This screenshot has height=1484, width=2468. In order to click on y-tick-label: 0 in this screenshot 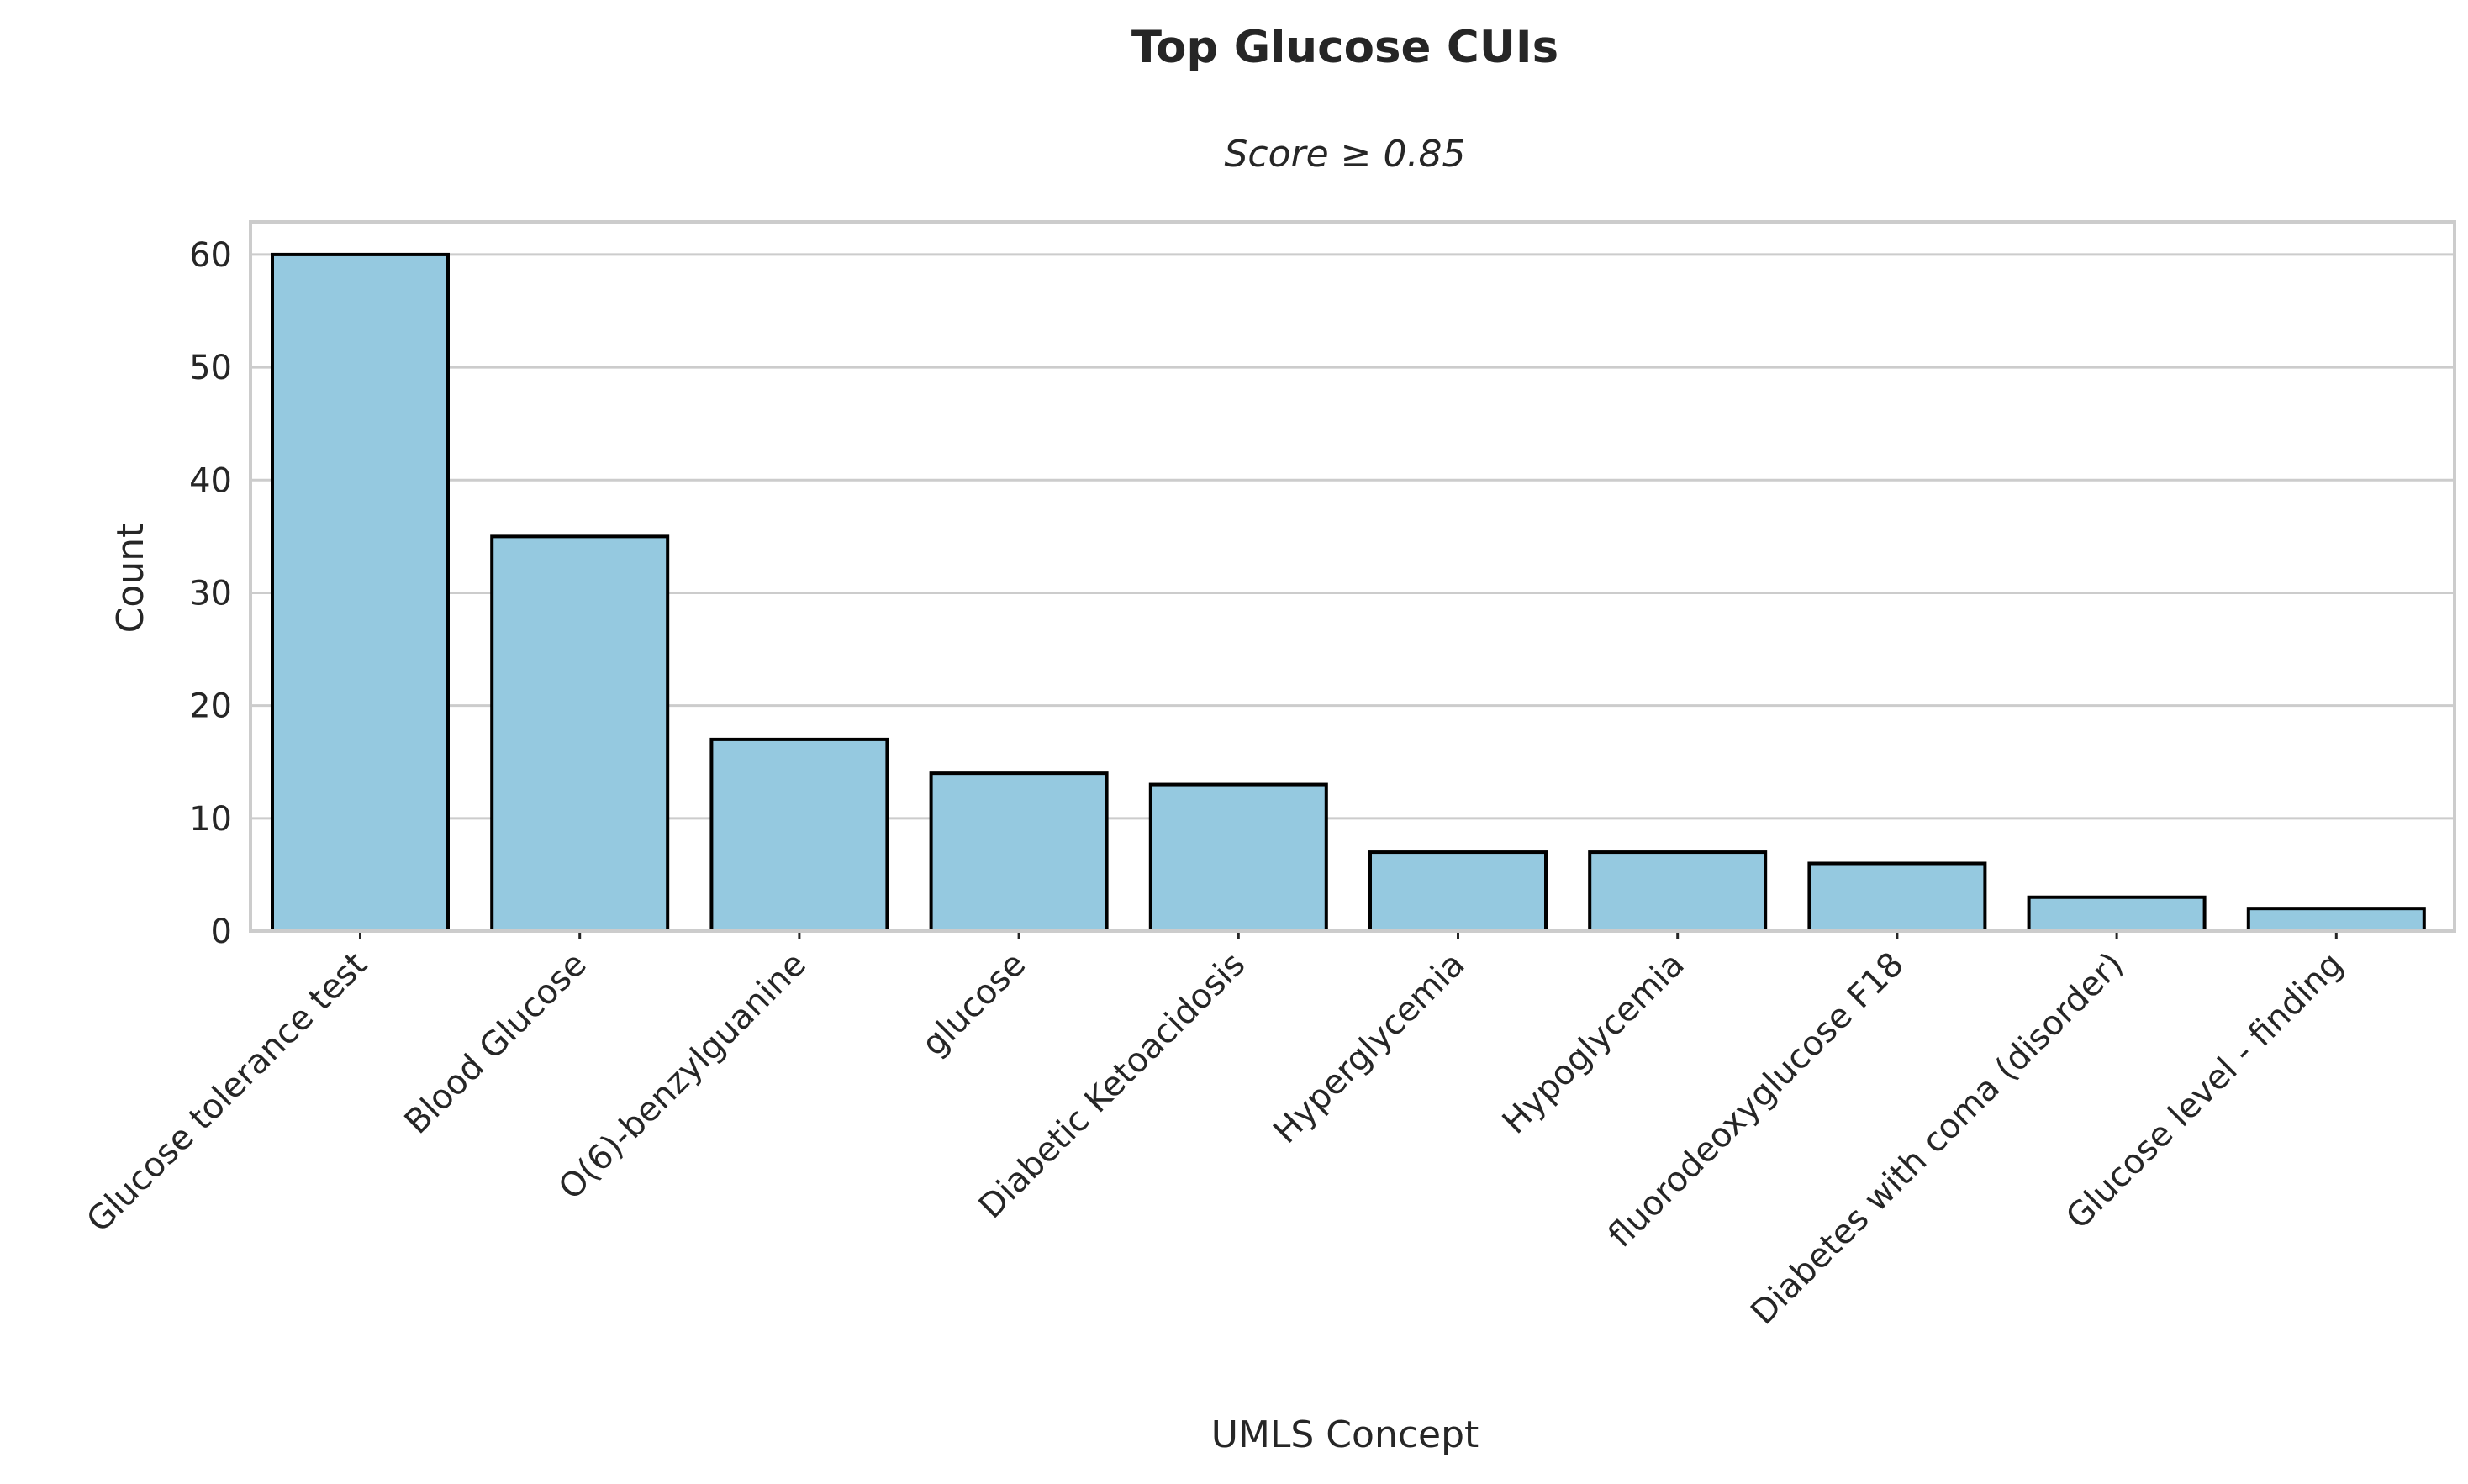, I will do `click(221, 932)`.